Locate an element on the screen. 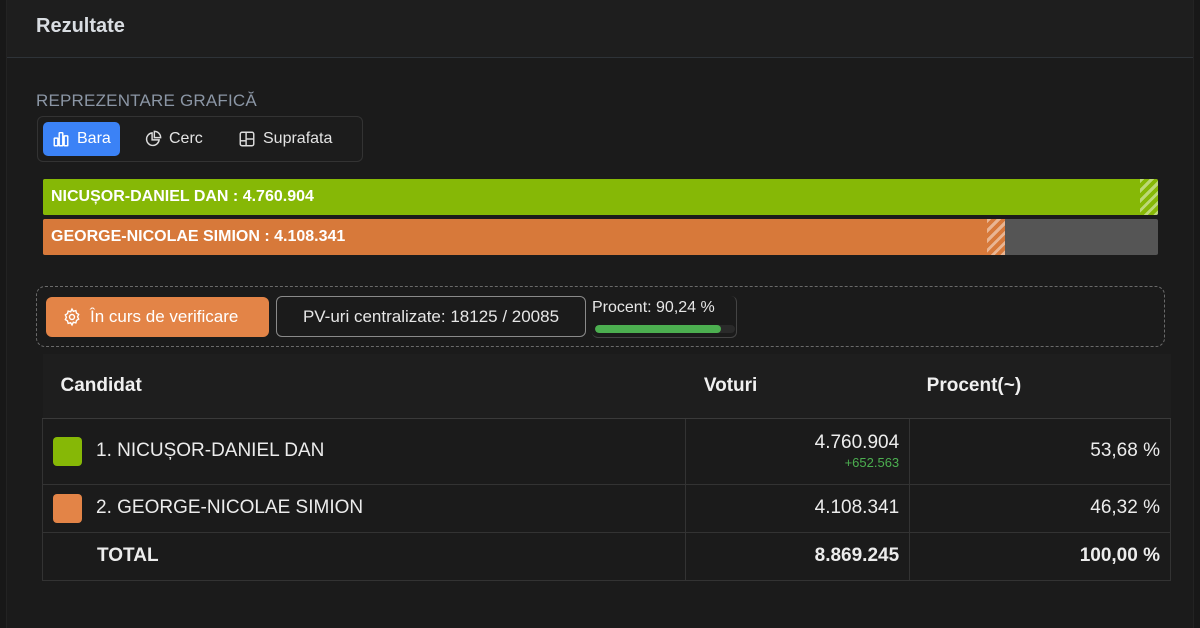 Image resolution: width=1200 pixels, height=628 pixels. total-votes: 8.869.245 is located at coordinates (798, 556).